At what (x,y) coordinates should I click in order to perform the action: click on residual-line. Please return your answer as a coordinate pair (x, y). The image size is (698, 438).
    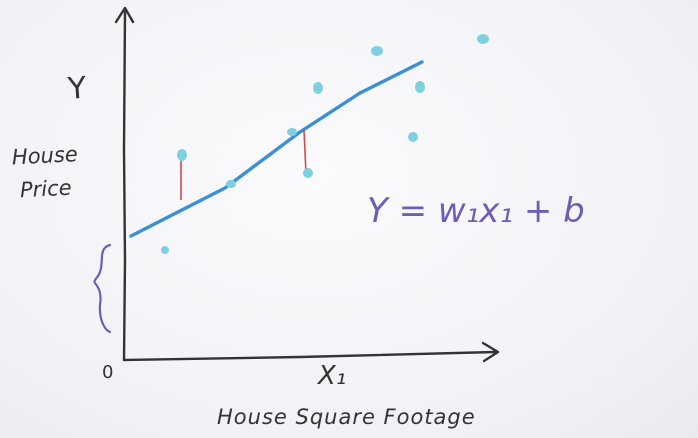
    Looking at the image, I should click on (305, 152).